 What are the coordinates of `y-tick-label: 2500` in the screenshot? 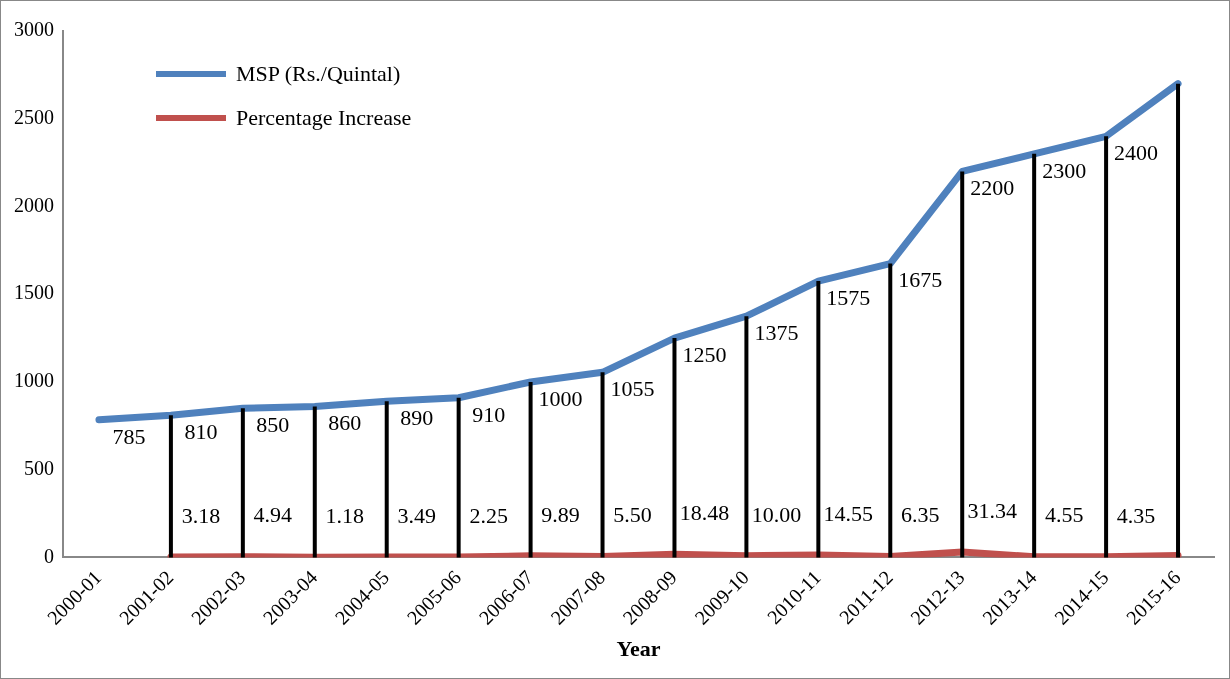 It's located at (34, 117).